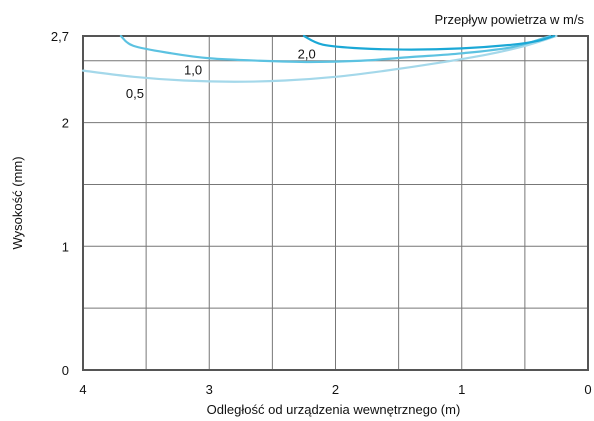  Describe the element at coordinates (135, 93) in the screenshot. I see `series-label-0: 0,5` at that location.